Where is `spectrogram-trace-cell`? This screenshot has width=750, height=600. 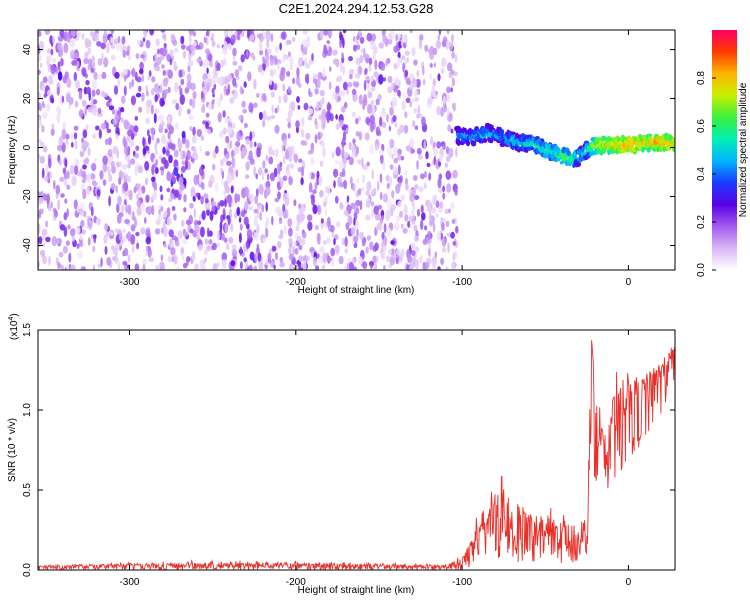
spectrogram-trace-cell is located at coordinates (640, 148).